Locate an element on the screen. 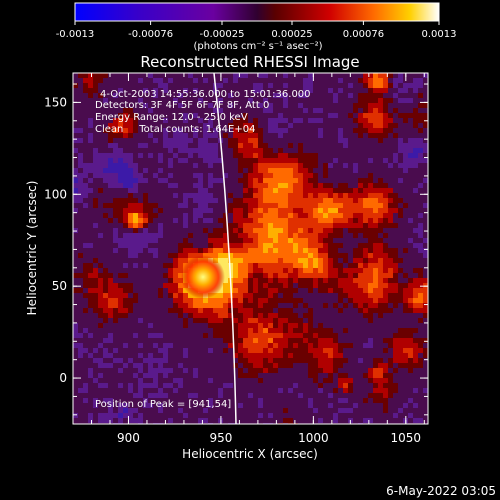  solar-limb-line is located at coordinates (225, 248).